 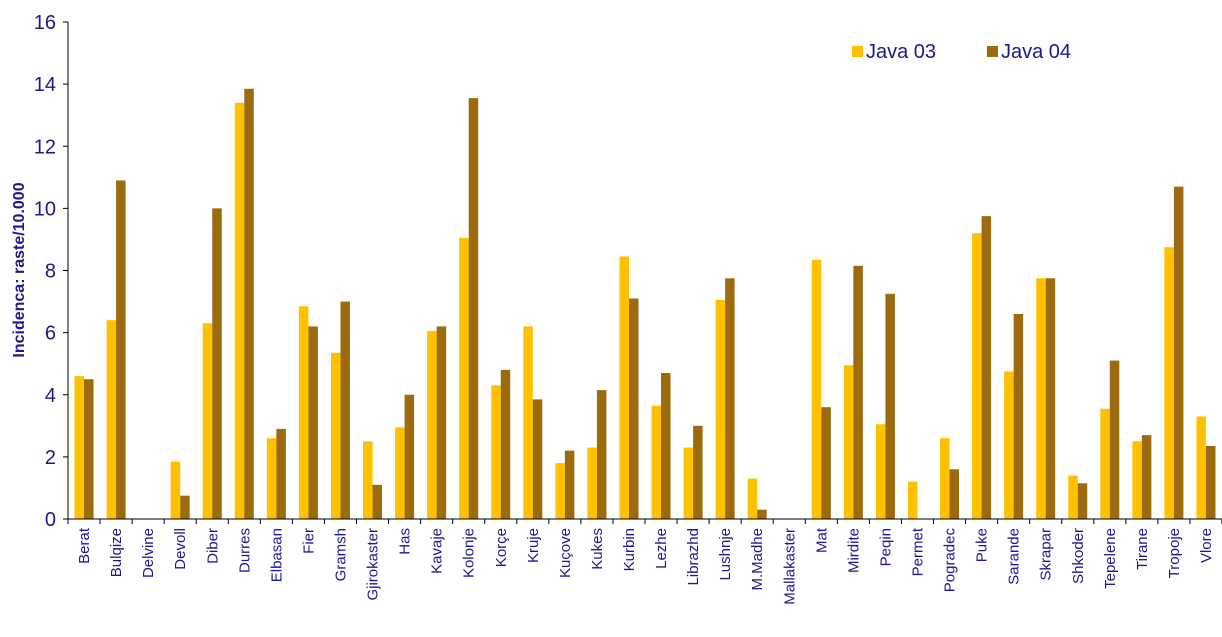 What do you see at coordinates (565, 553) in the screenshot?
I see `x-tick-label: Kuçove` at bounding box center [565, 553].